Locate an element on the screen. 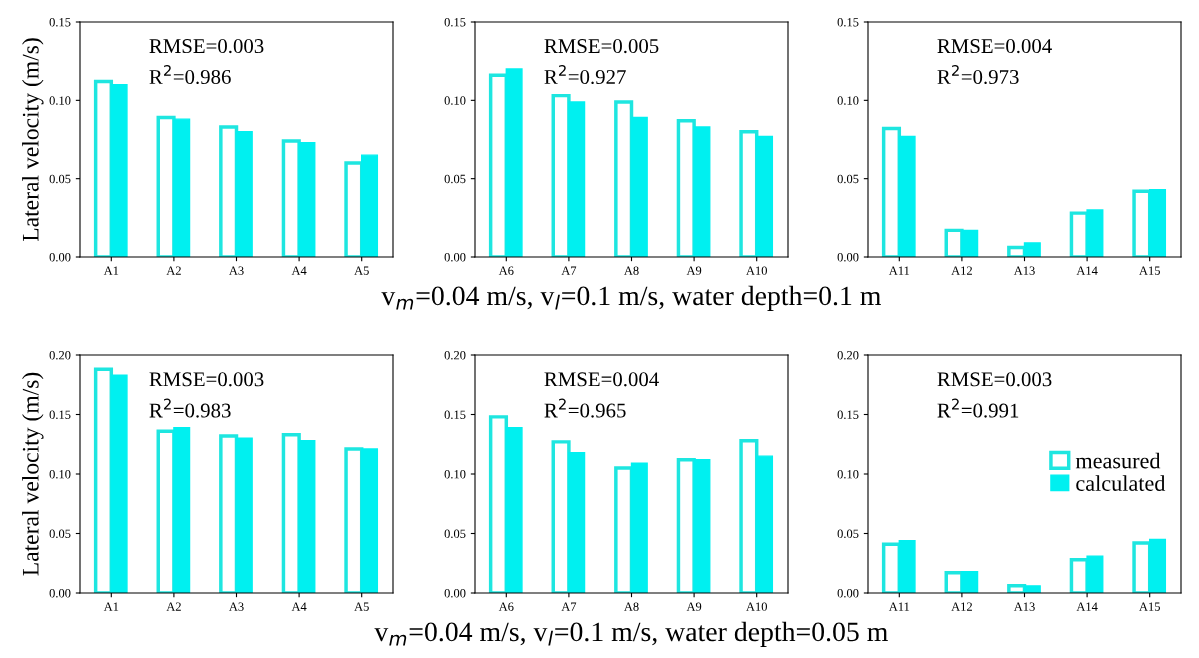 The image size is (1199, 658). annotation: R$^{2}$=0.991 is located at coordinates (978, 408).